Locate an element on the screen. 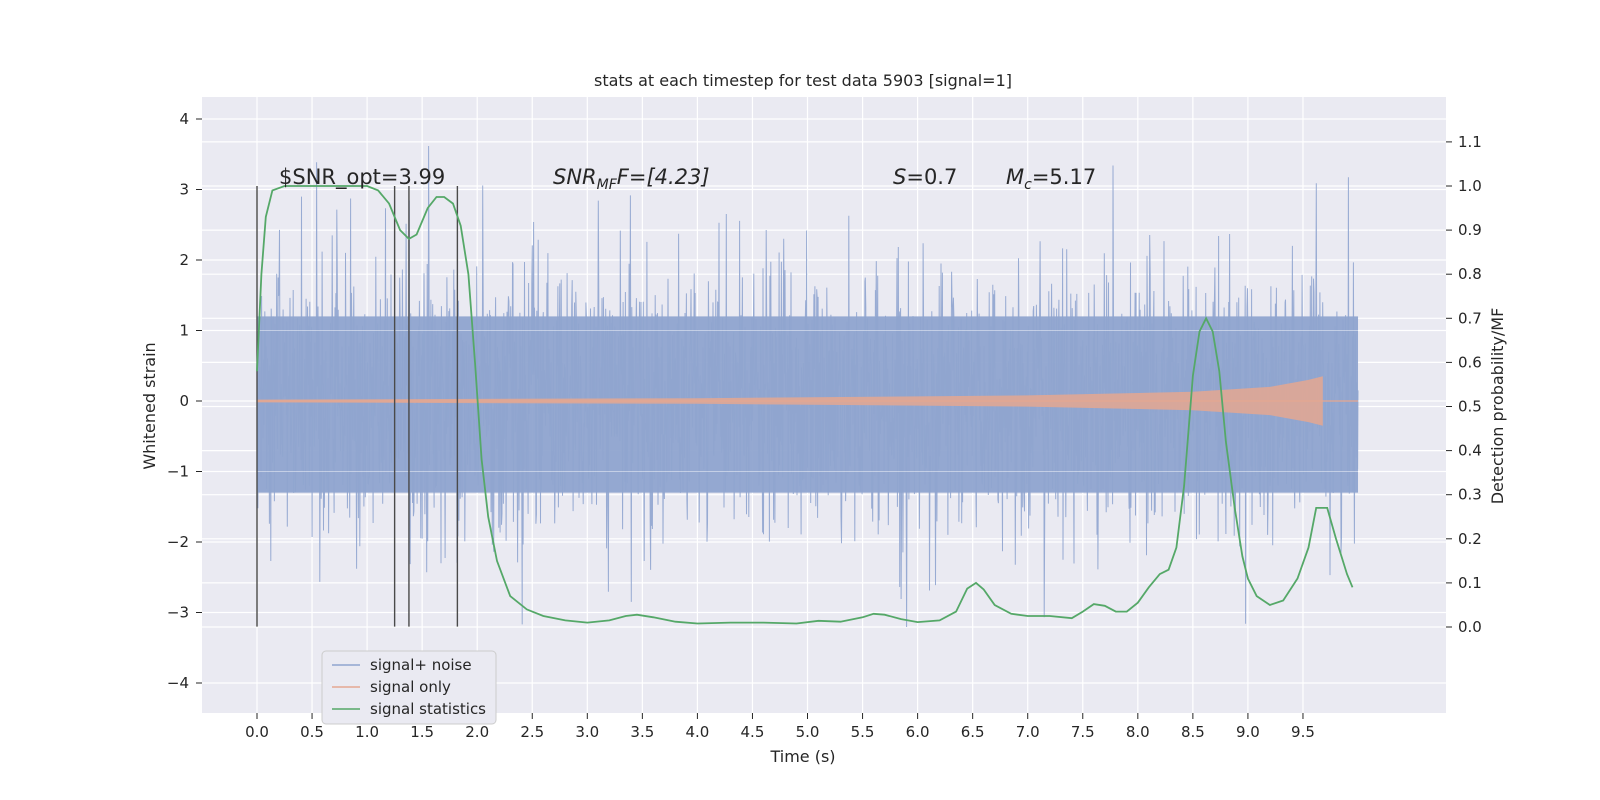 Image resolution: width=1600 pixels, height=800 pixels. y-tick-label: −4 is located at coordinates (178, 683).